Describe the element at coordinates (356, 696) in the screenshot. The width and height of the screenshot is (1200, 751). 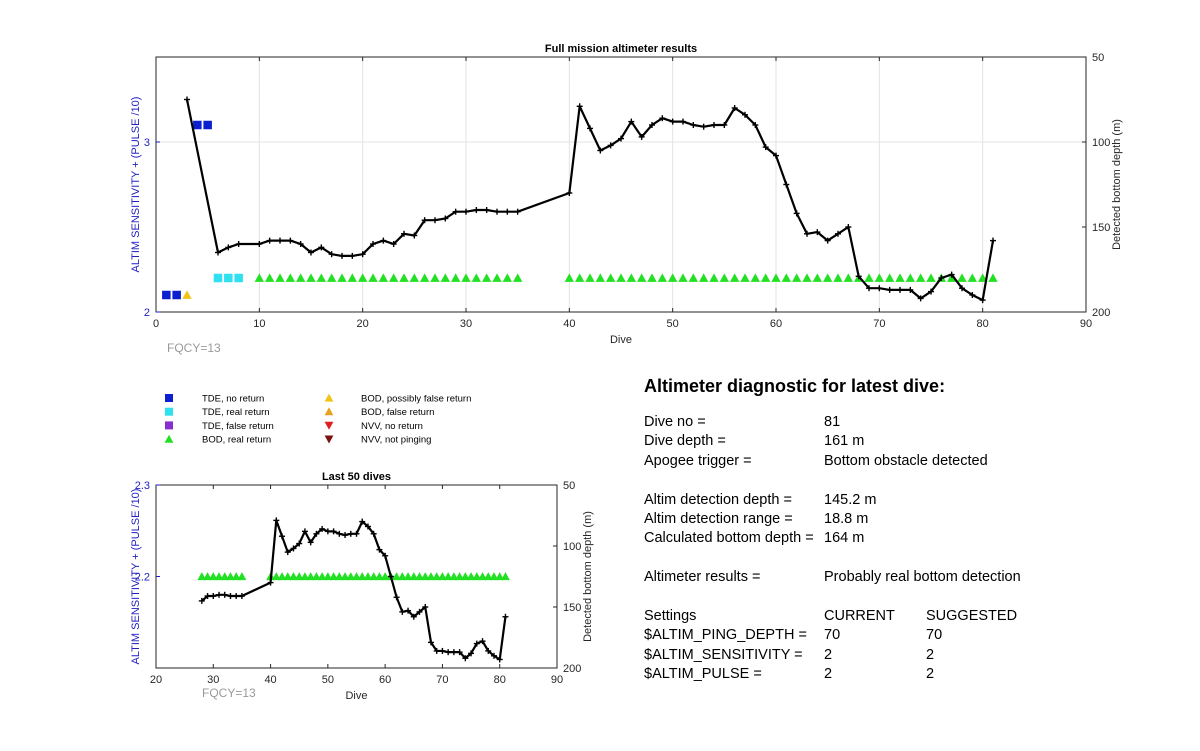
I see `x-axis-label: Dive` at that location.